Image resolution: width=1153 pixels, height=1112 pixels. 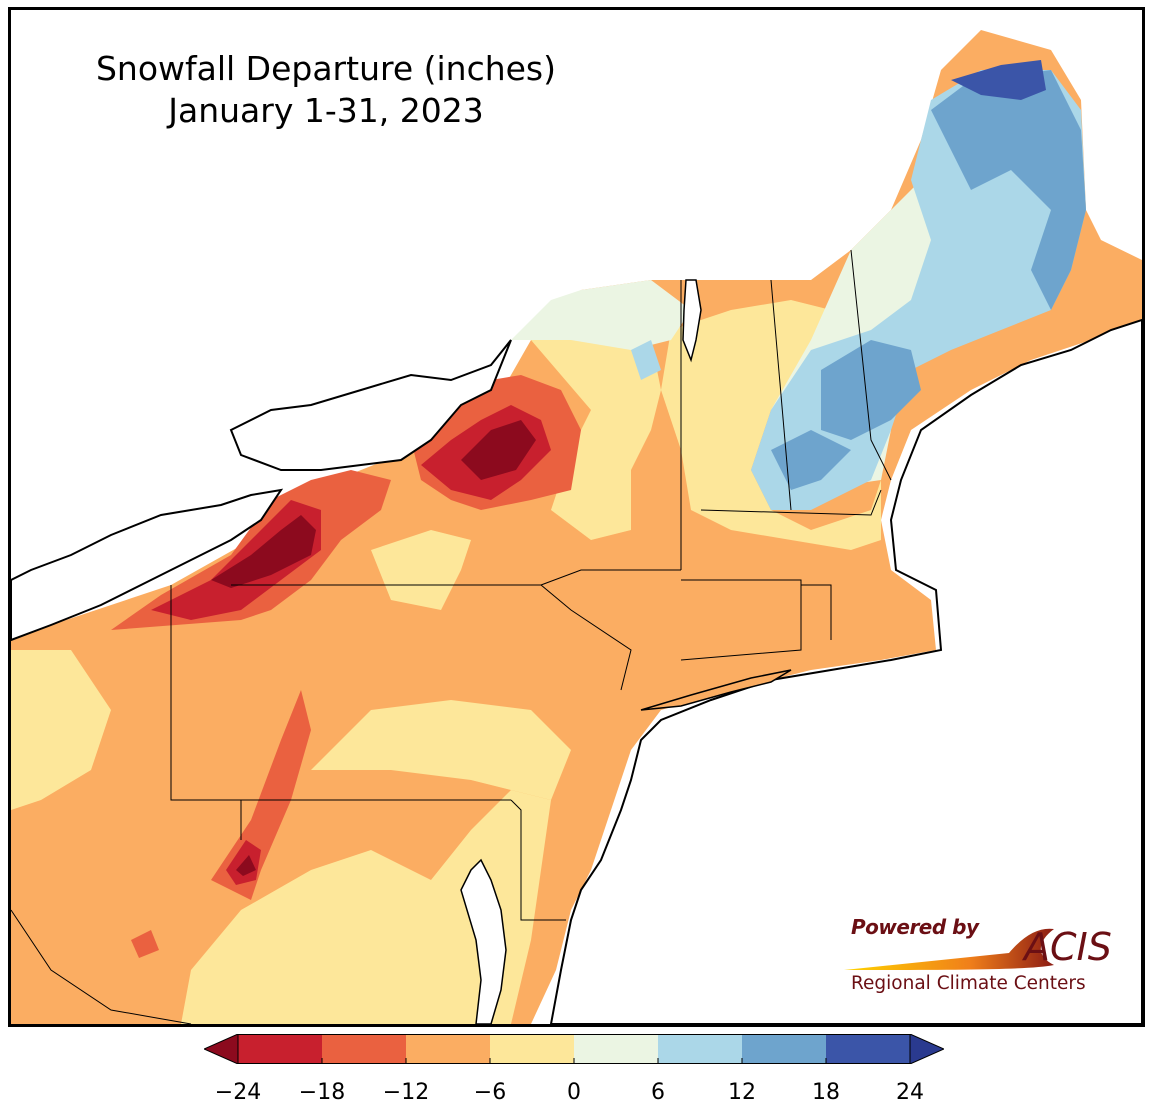 I want to click on colorbar, so click(x=574, y=1049).